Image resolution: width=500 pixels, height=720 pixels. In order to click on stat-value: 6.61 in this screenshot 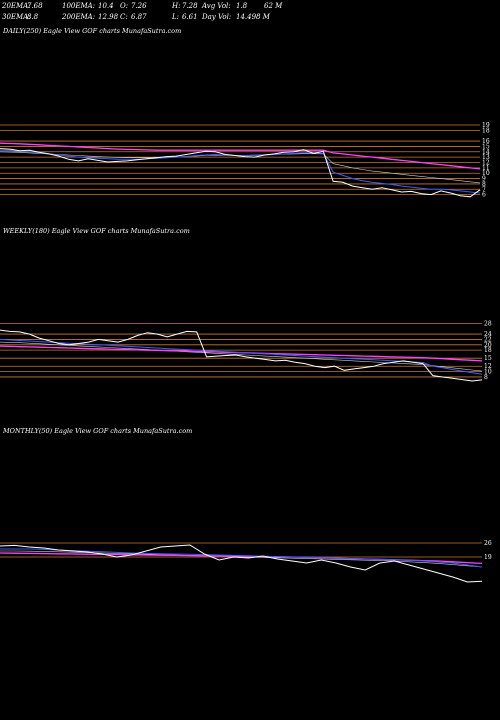, I will do `click(190, 17)`.